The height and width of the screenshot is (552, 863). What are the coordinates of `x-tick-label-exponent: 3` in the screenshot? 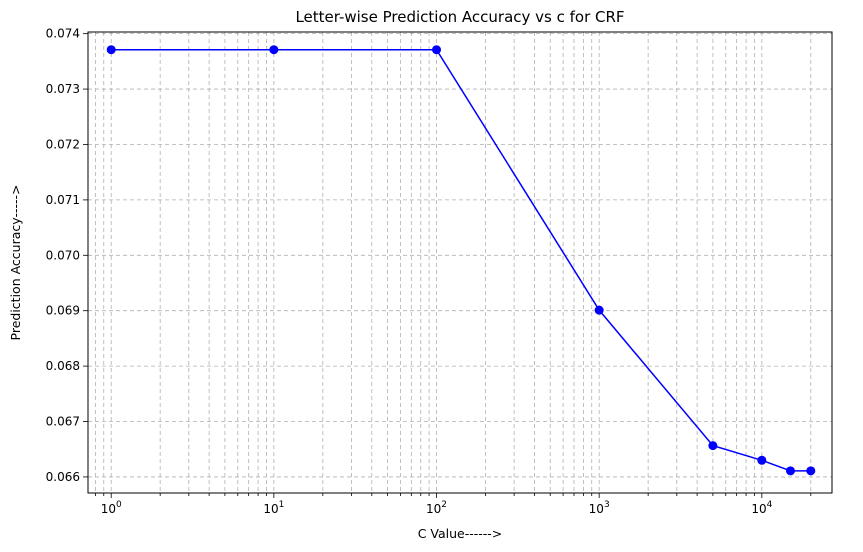 It's located at (607, 505).